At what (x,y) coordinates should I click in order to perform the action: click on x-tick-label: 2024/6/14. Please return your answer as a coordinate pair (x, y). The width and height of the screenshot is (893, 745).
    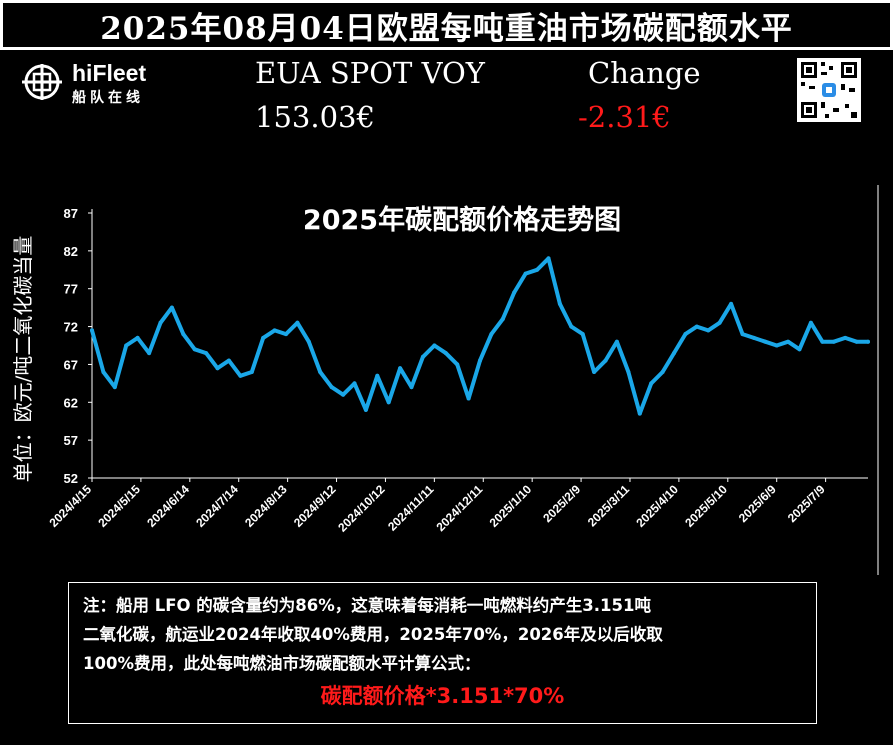
    Looking at the image, I should click on (168, 506).